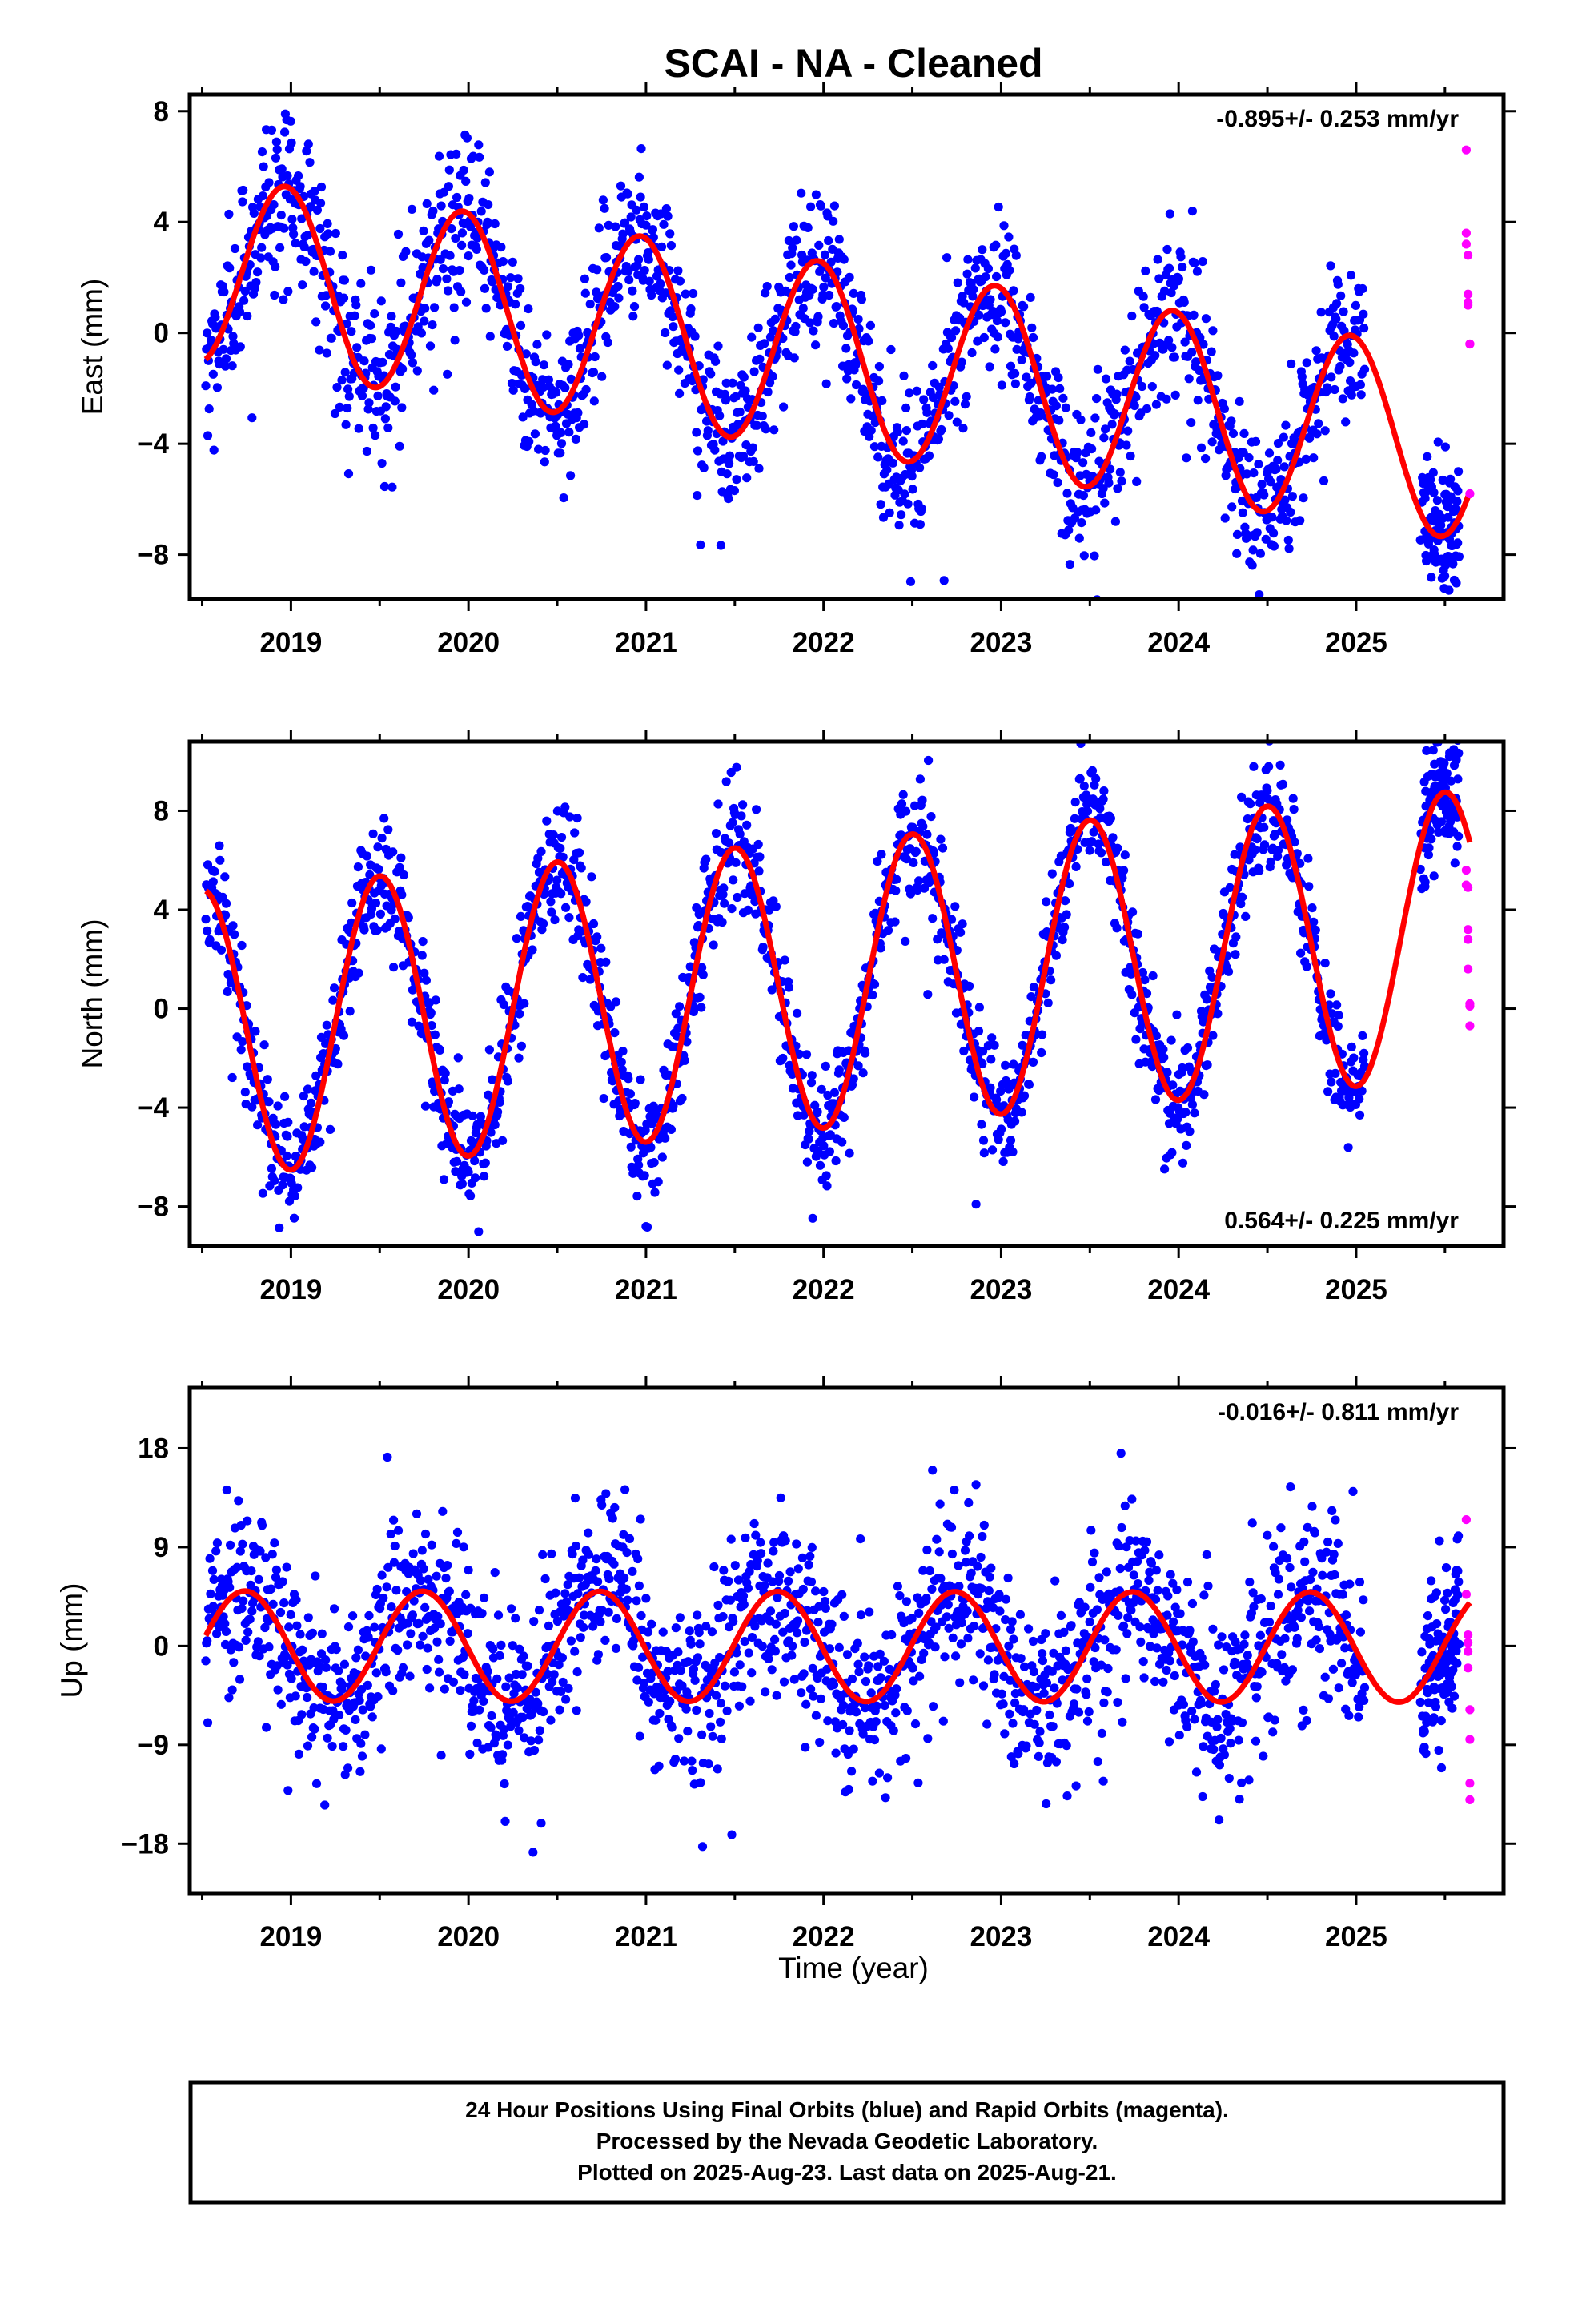  What do you see at coordinates (469, 1289) in the screenshot?
I see `north-x-tick-label: 2020` at bounding box center [469, 1289].